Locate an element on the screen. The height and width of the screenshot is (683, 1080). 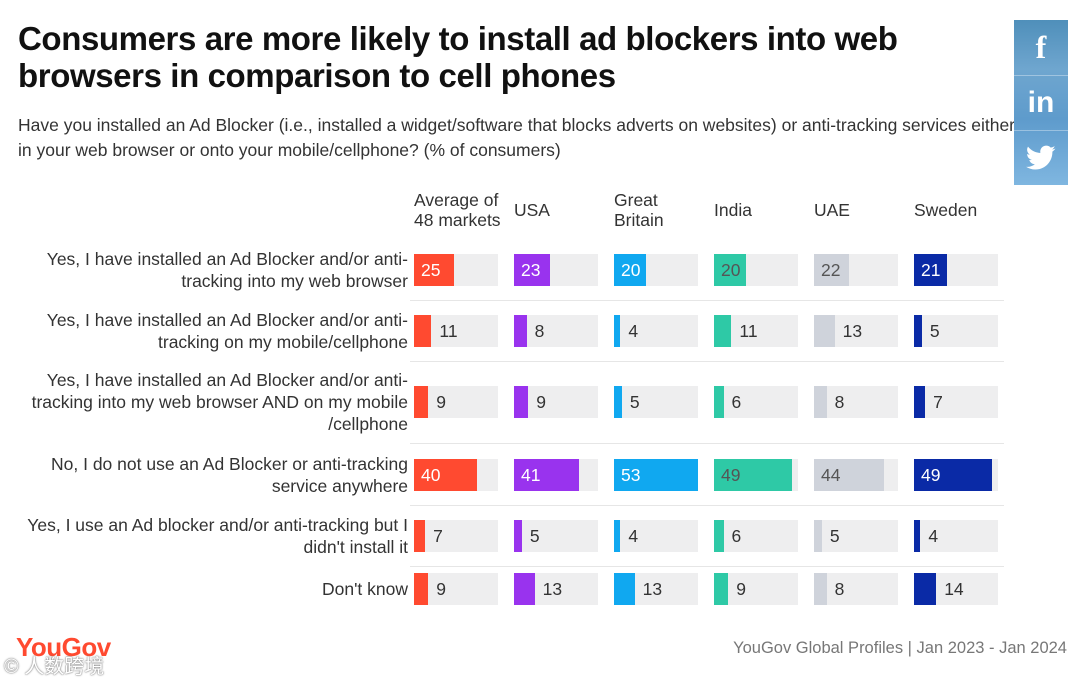
watermark: © 人数跨境 is located at coordinates (54, 667).